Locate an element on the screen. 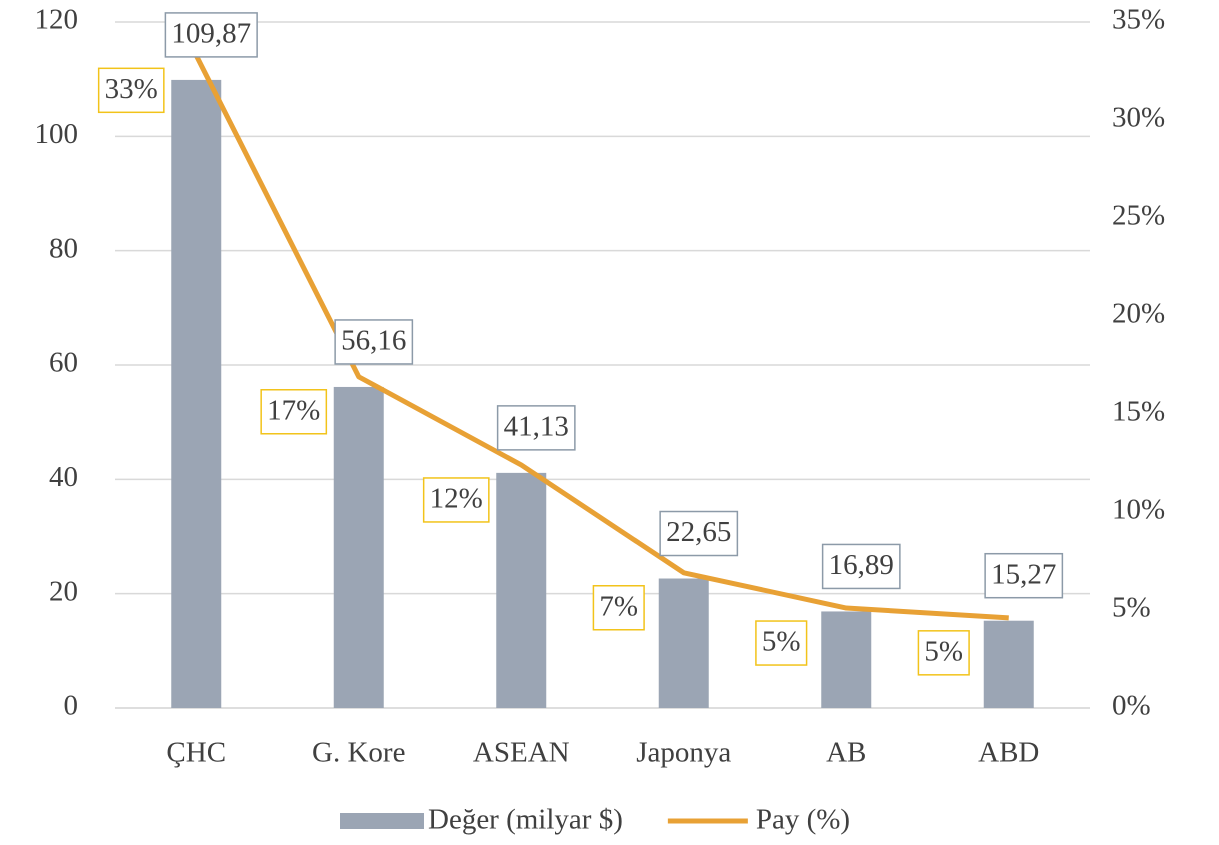 The width and height of the screenshot is (1219, 845). bar-value-label: 109,87 is located at coordinates (211, 34).